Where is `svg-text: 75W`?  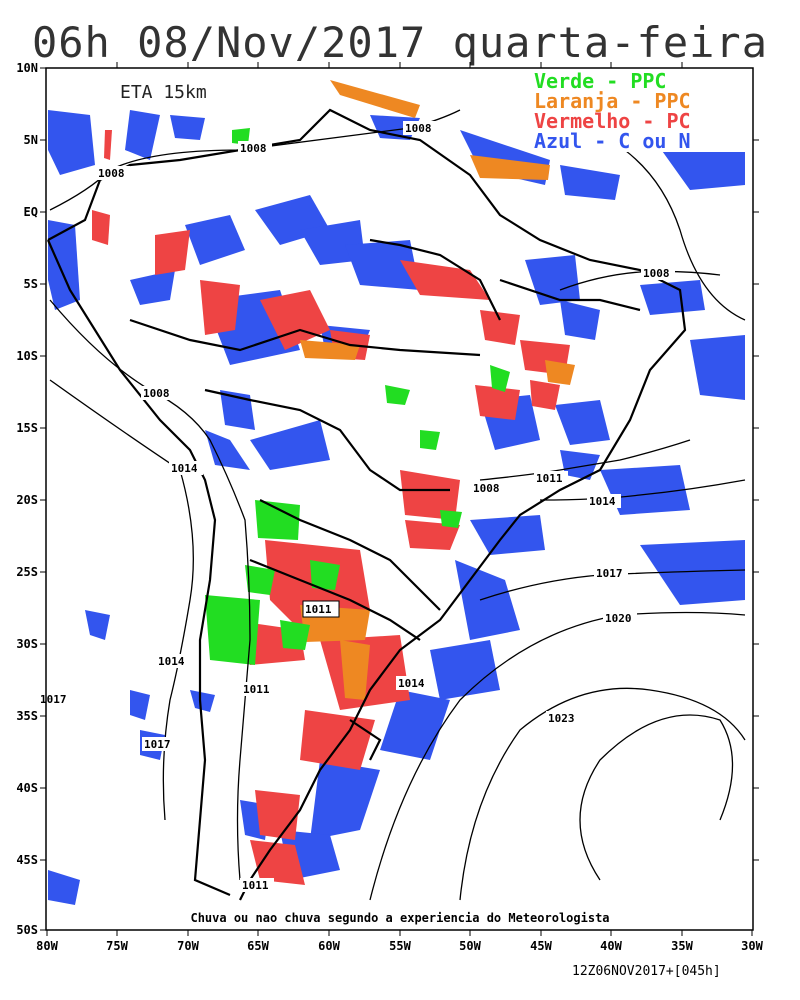 svg-text: 75W is located at coordinates (117, 946).